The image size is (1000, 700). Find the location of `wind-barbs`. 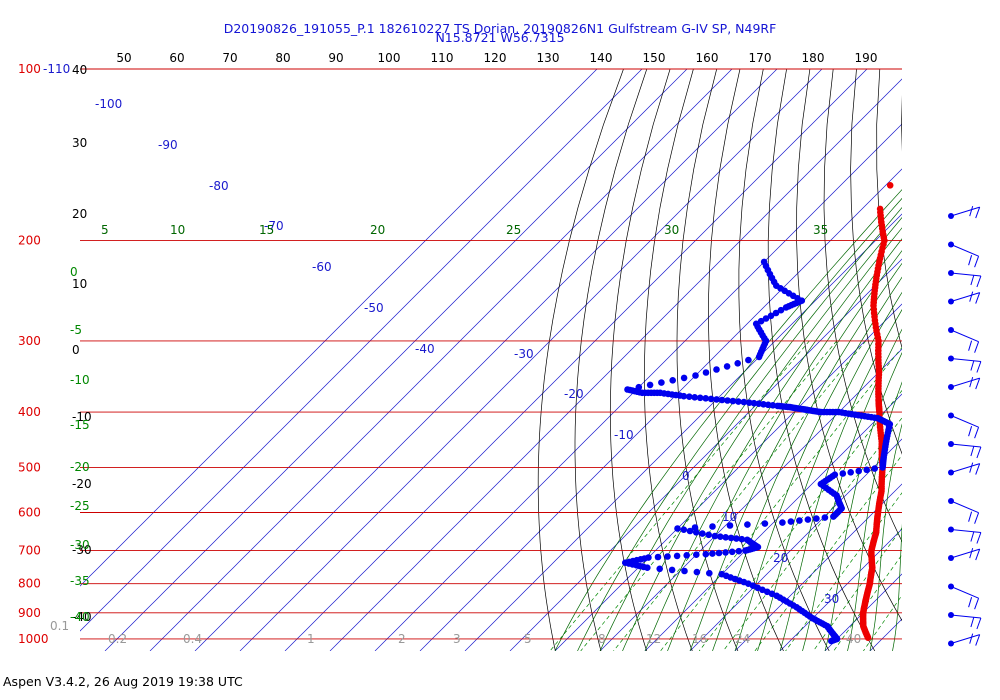

wind-barbs is located at coordinates (965, 426).